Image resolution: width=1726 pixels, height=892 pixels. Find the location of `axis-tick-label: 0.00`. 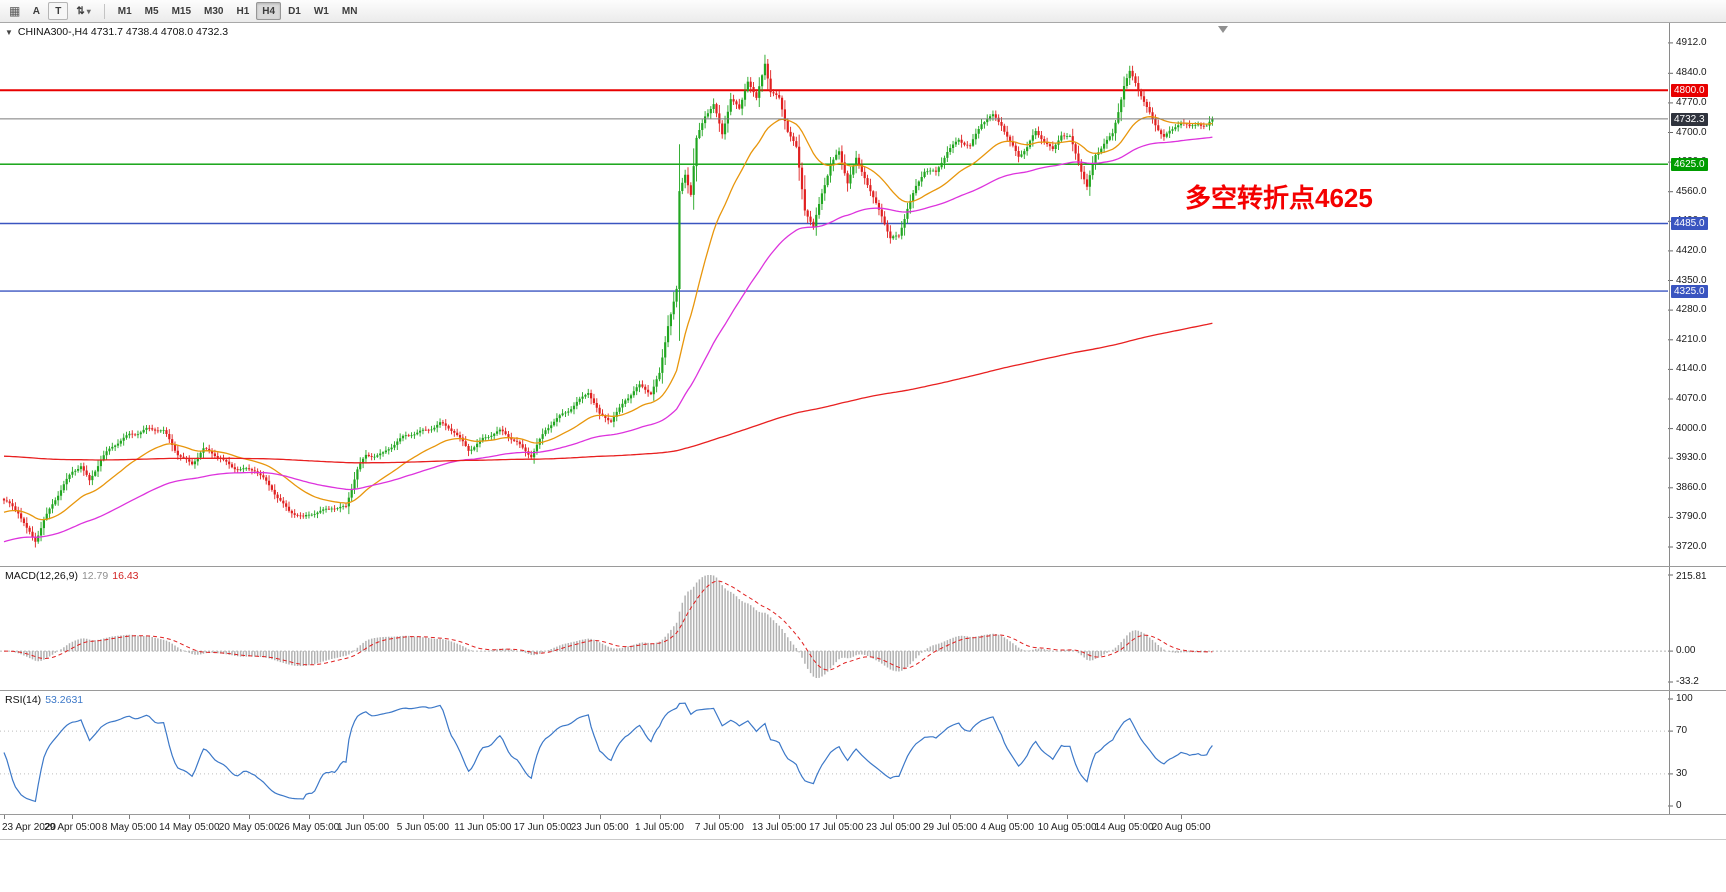

axis-tick-label: 0.00 is located at coordinates (1686, 651).